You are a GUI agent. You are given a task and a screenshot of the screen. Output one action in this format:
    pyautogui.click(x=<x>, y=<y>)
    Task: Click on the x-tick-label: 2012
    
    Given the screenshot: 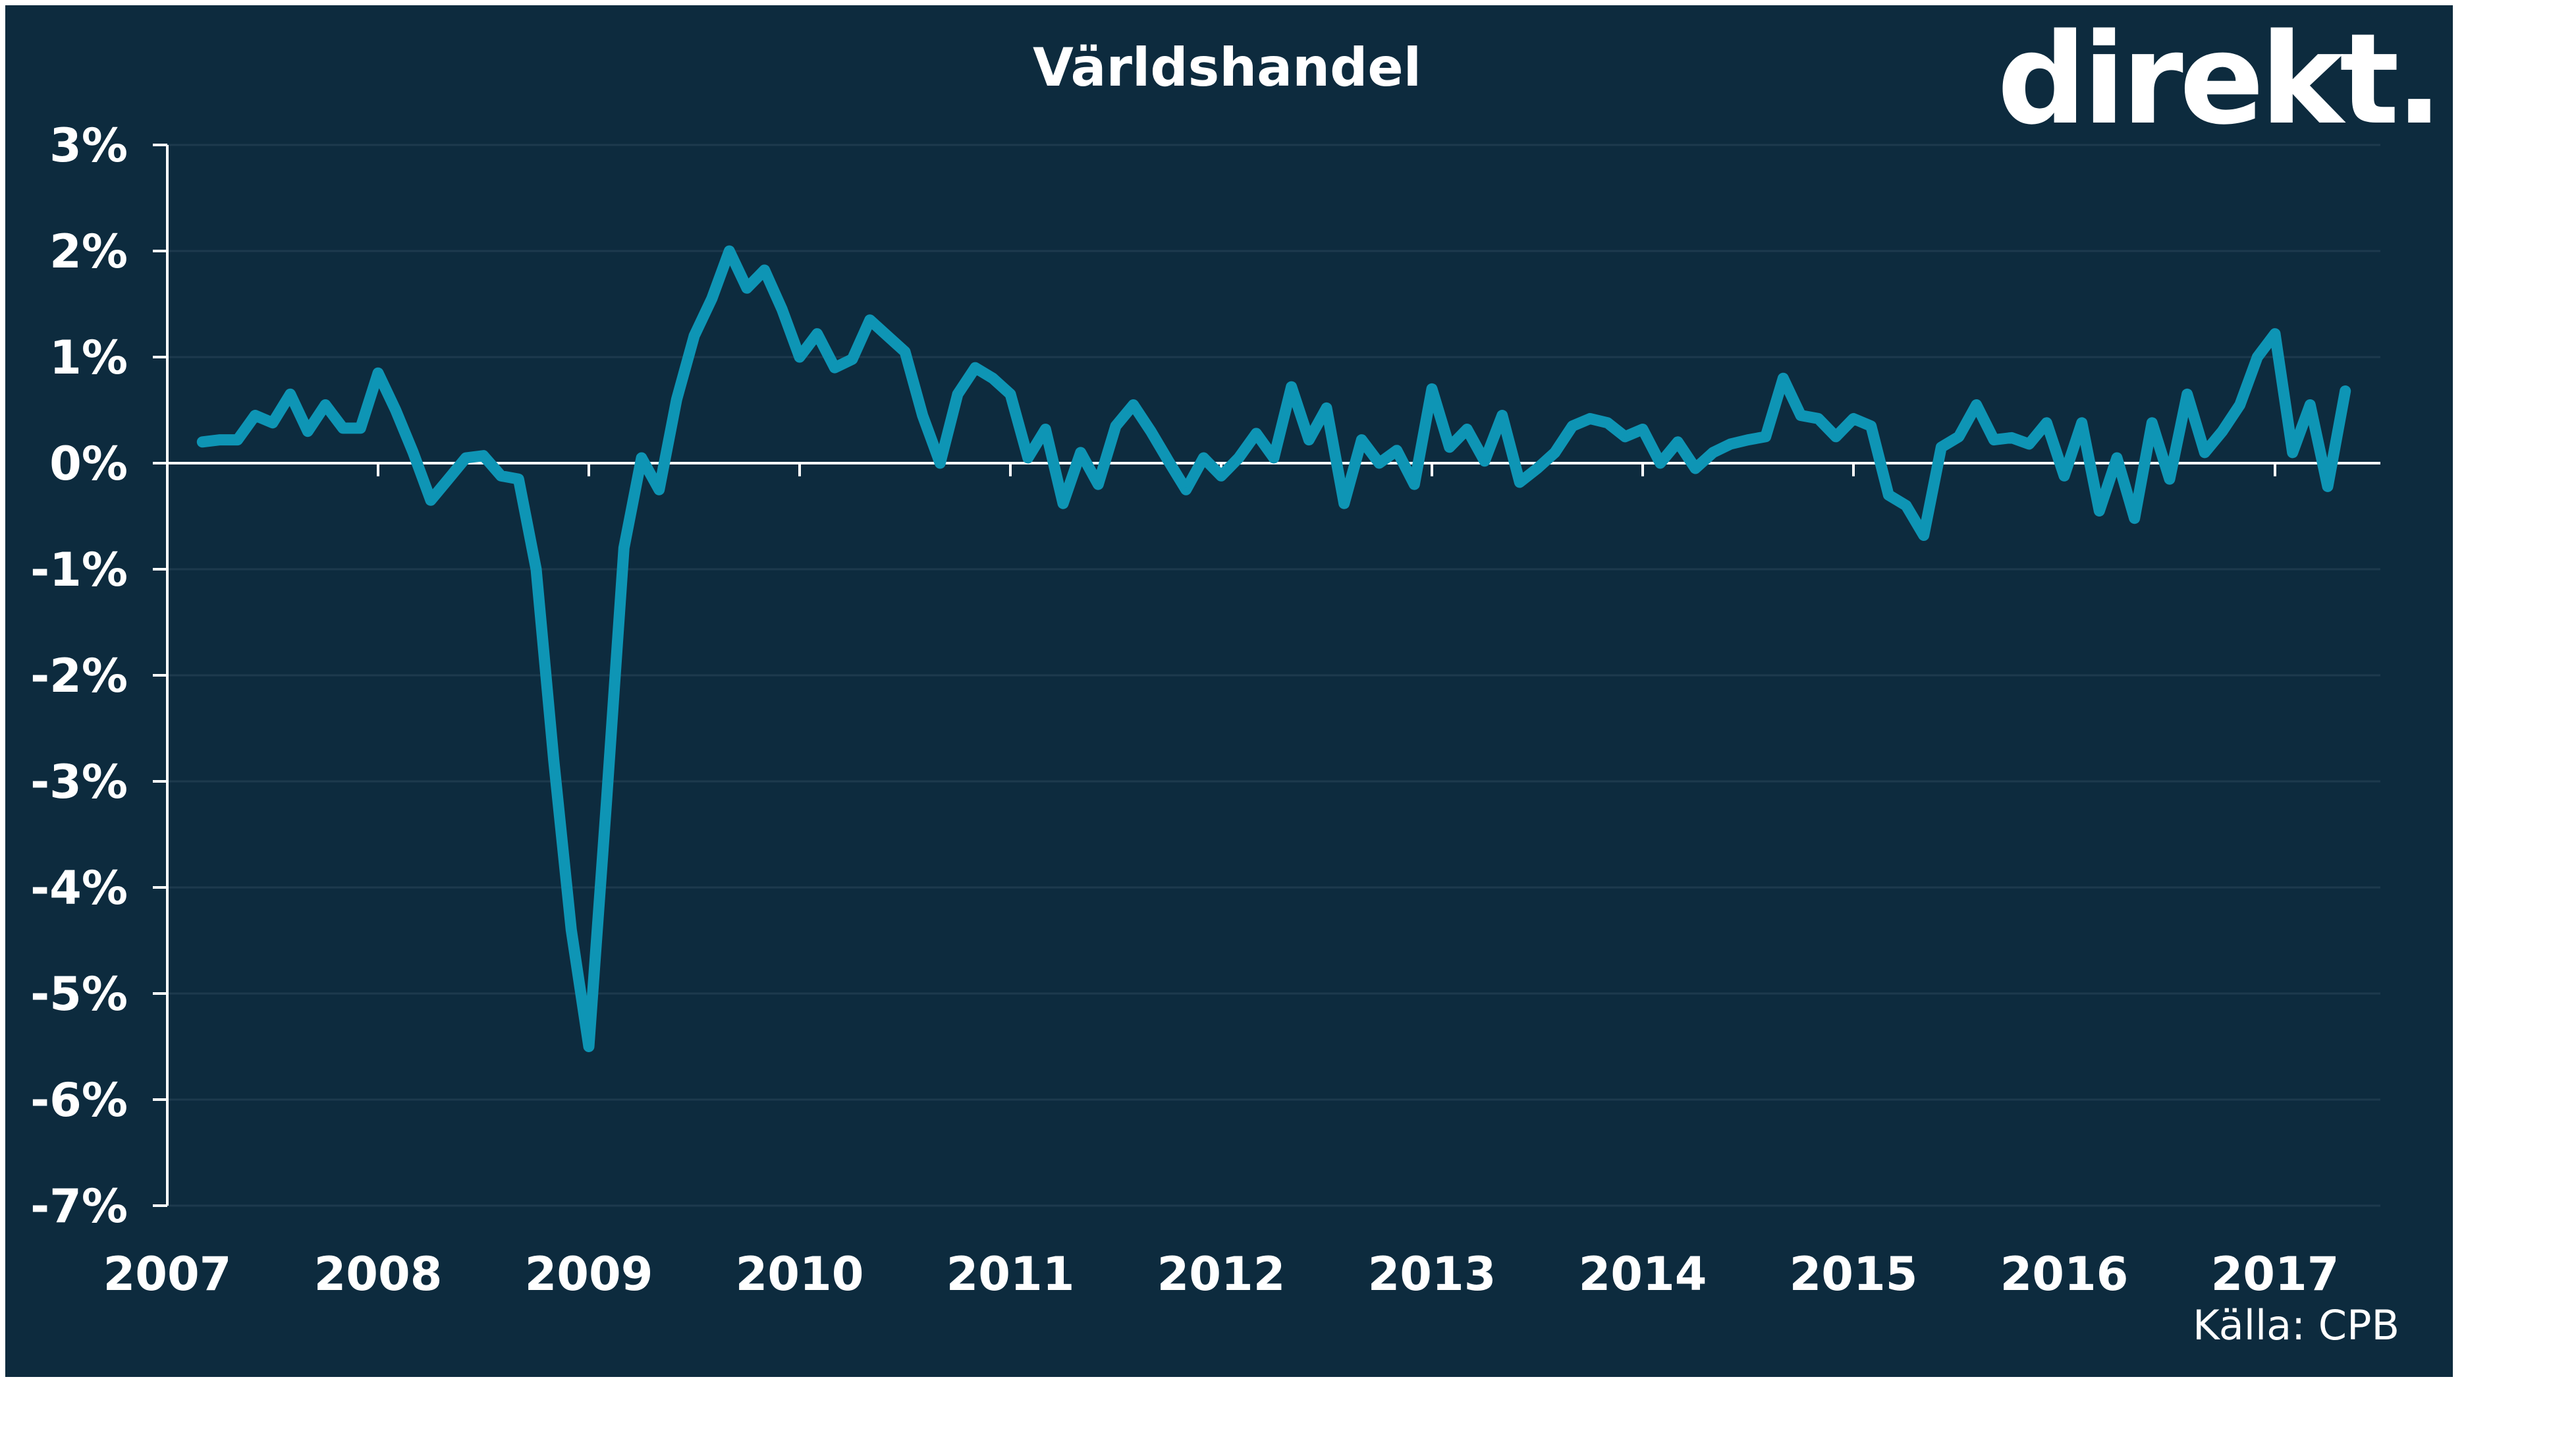 What is the action you would take?
    pyautogui.click(x=1221, y=1274)
    